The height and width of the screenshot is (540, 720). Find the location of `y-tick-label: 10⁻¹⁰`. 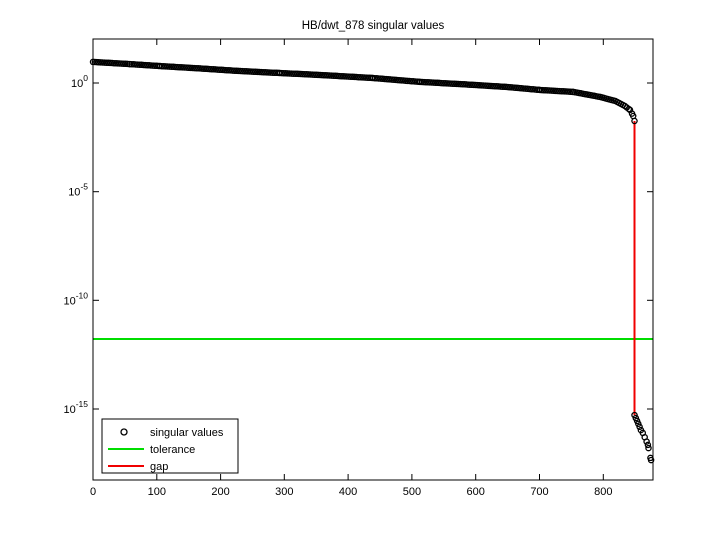

y-tick-label: 10⁻¹⁰ is located at coordinates (75, 298).